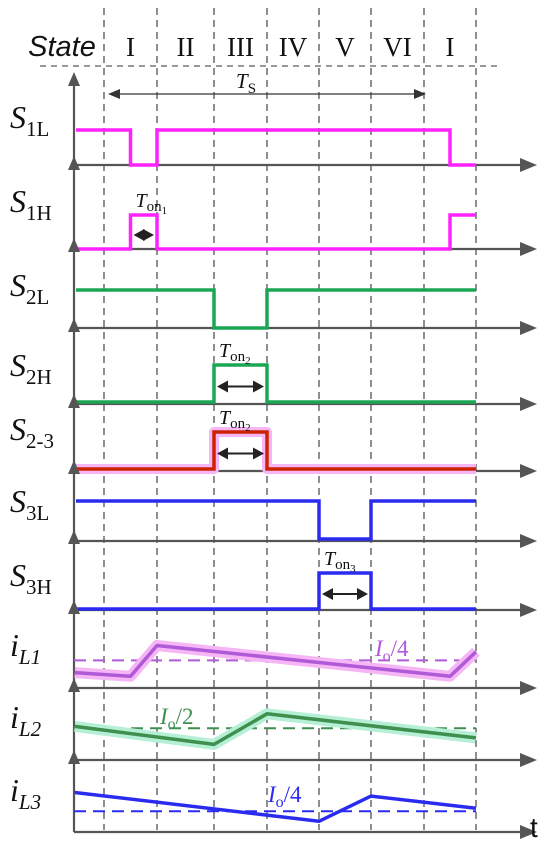 This screenshot has height=849, width=550. I want to click on il2-average-label: Io/2, so click(176, 718).